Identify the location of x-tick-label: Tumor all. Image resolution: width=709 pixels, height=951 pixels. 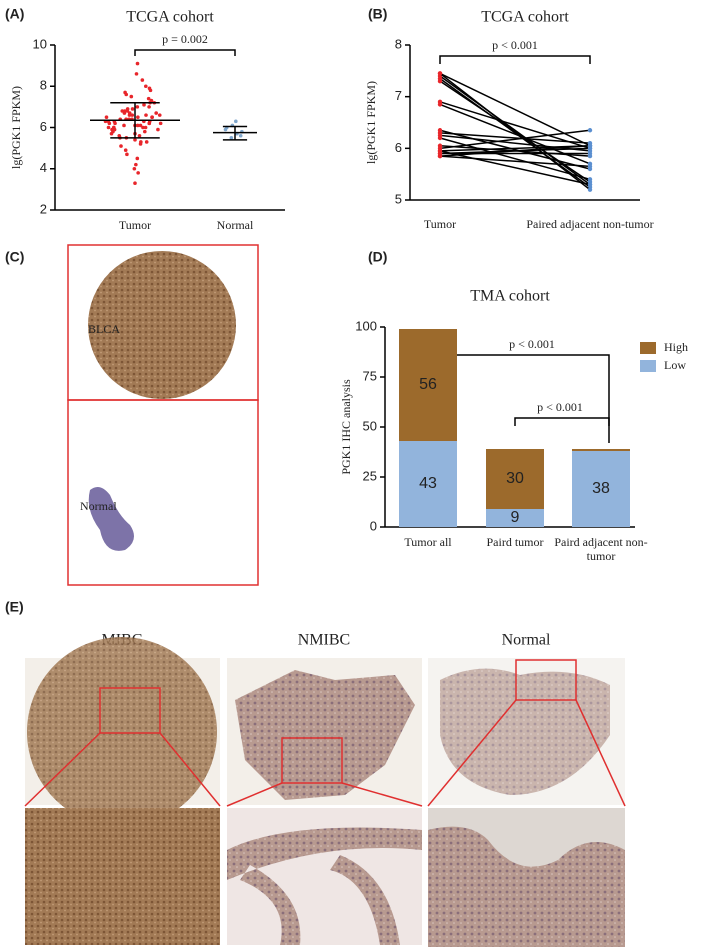
(428, 542).